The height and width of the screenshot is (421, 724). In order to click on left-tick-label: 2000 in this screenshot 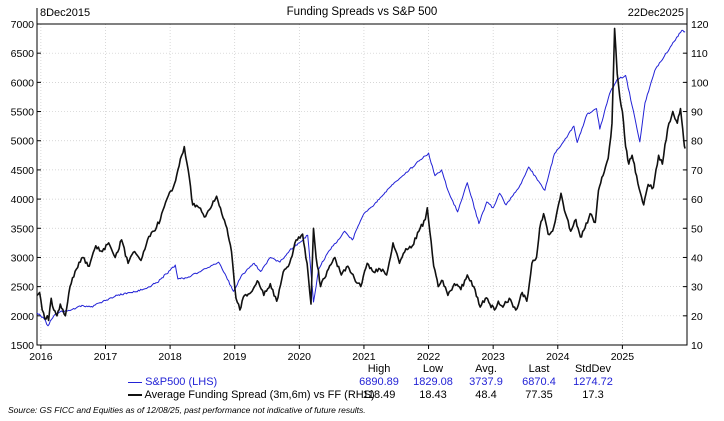, I will do `click(23, 317)`.